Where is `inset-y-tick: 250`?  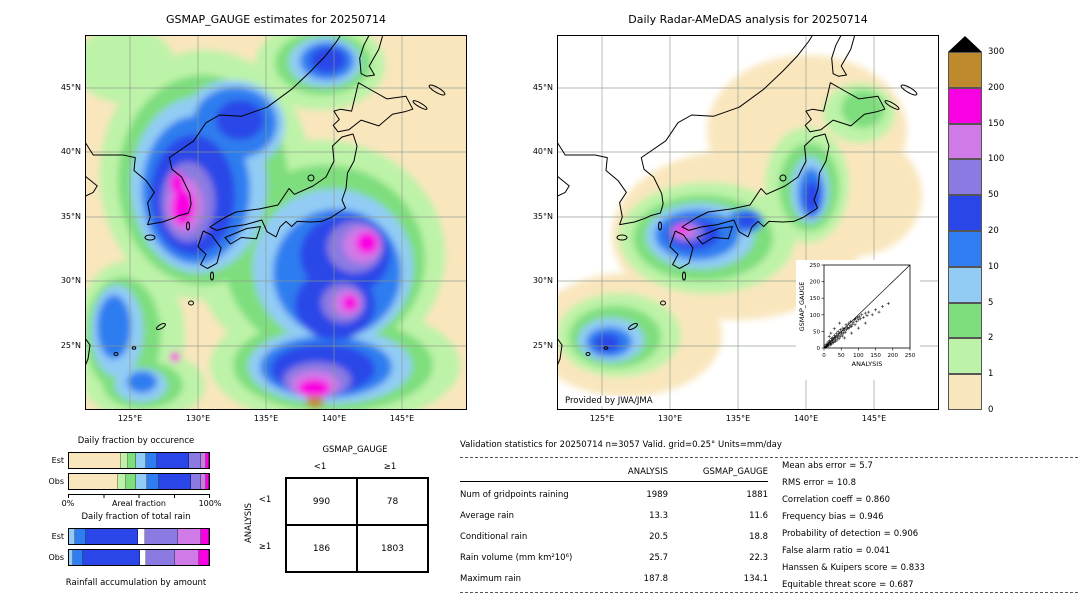 inset-y-tick: 250 is located at coordinates (815, 266).